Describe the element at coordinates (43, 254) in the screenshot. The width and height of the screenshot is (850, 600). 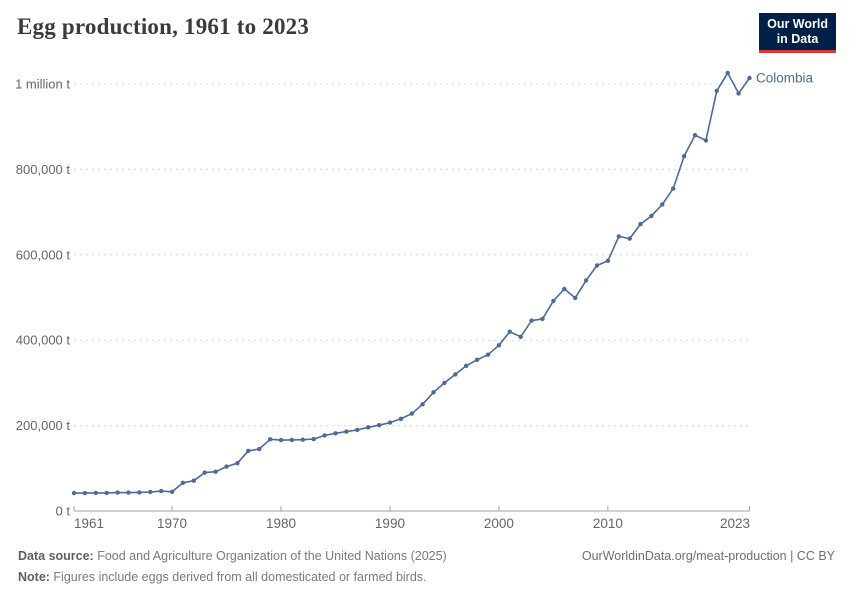
I see `y-axis-tick-label: 600,000 t` at that location.